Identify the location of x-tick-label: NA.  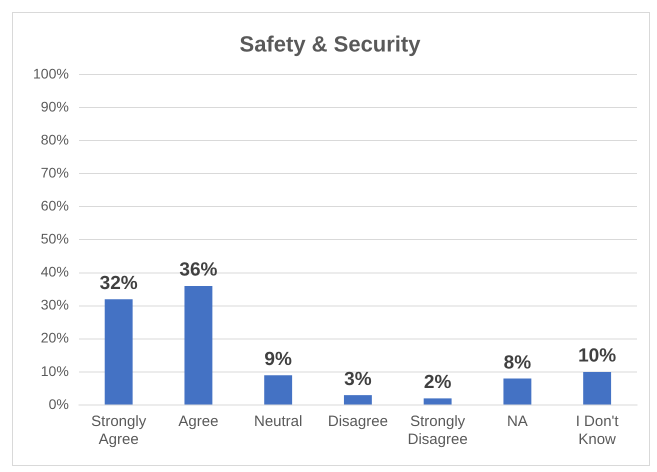
(517, 421).